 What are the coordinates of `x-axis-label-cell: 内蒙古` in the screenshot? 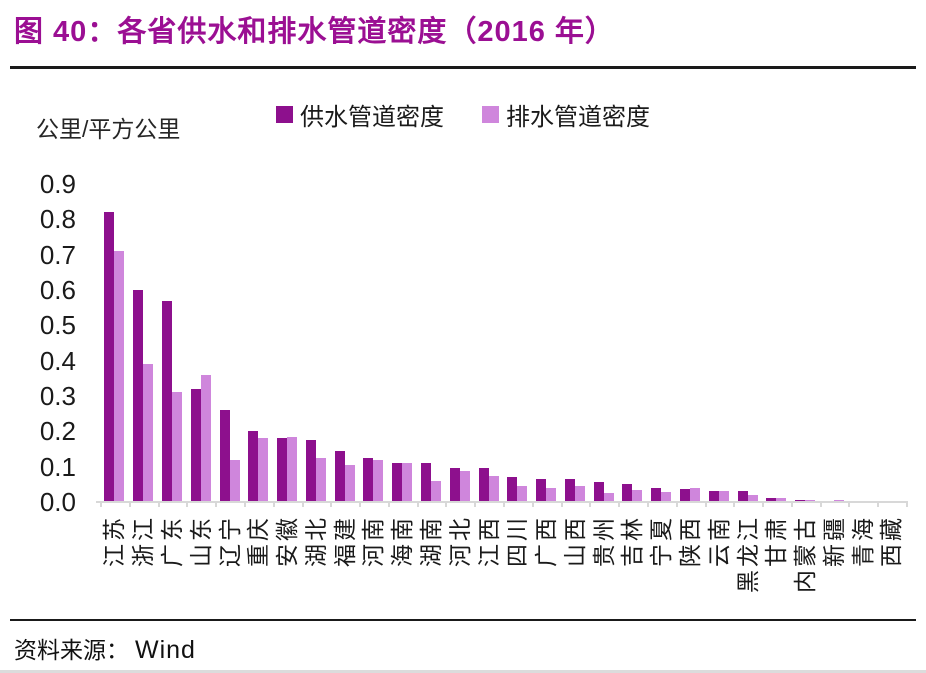 It's located at (805, 564).